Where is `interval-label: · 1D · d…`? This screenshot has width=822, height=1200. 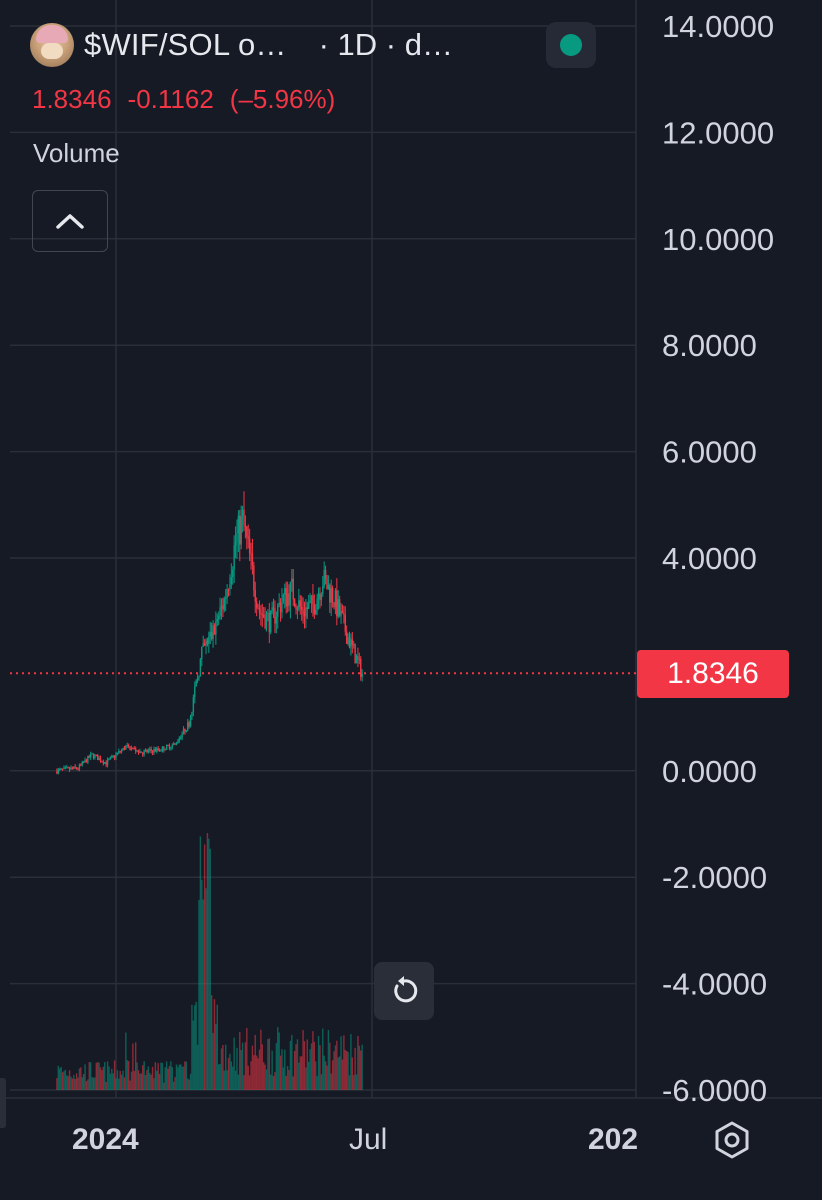 interval-label: · 1D · d… is located at coordinates (385, 44).